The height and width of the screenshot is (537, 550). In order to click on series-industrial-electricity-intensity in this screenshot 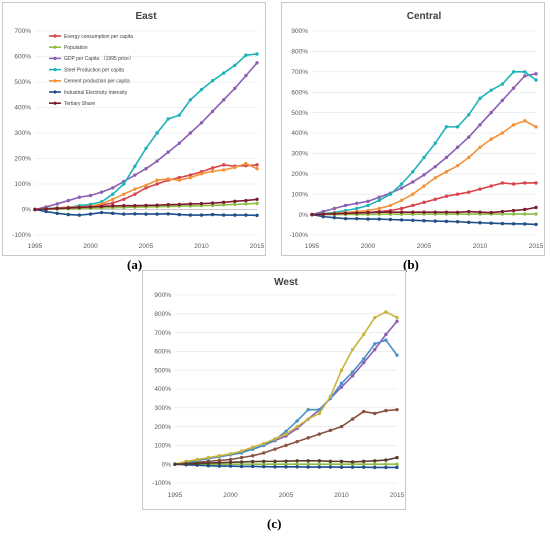, I will do `click(146, 212)`.